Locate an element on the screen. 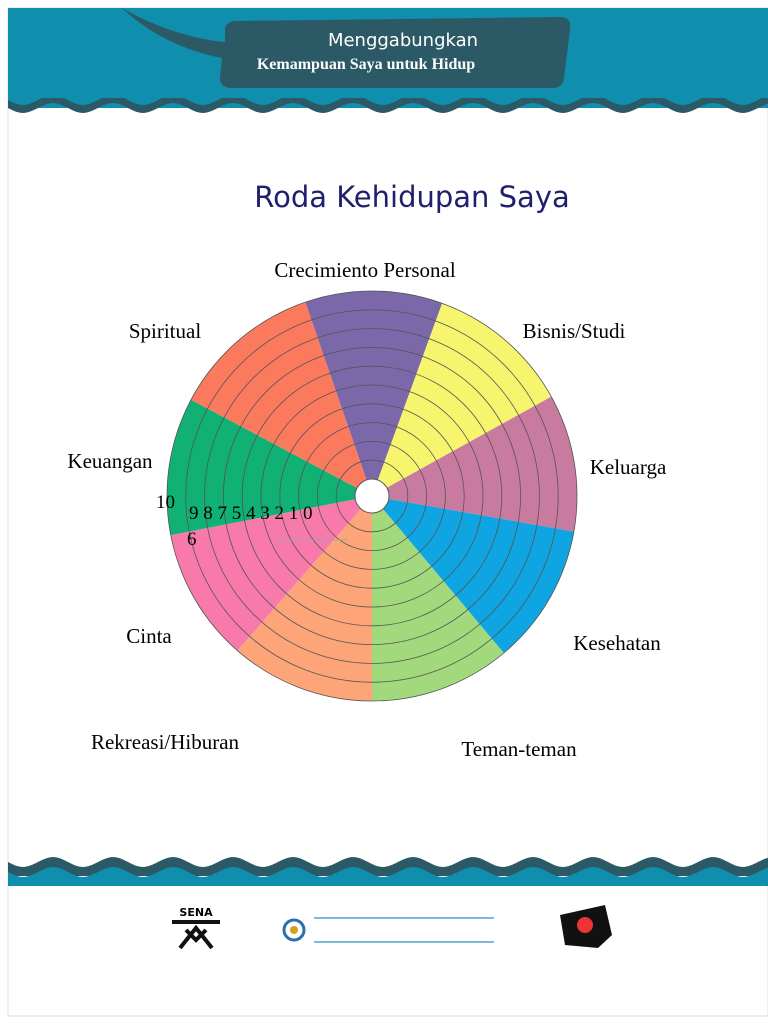 This screenshot has width=768, height=1024. wheel-hub is located at coordinates (372, 496).